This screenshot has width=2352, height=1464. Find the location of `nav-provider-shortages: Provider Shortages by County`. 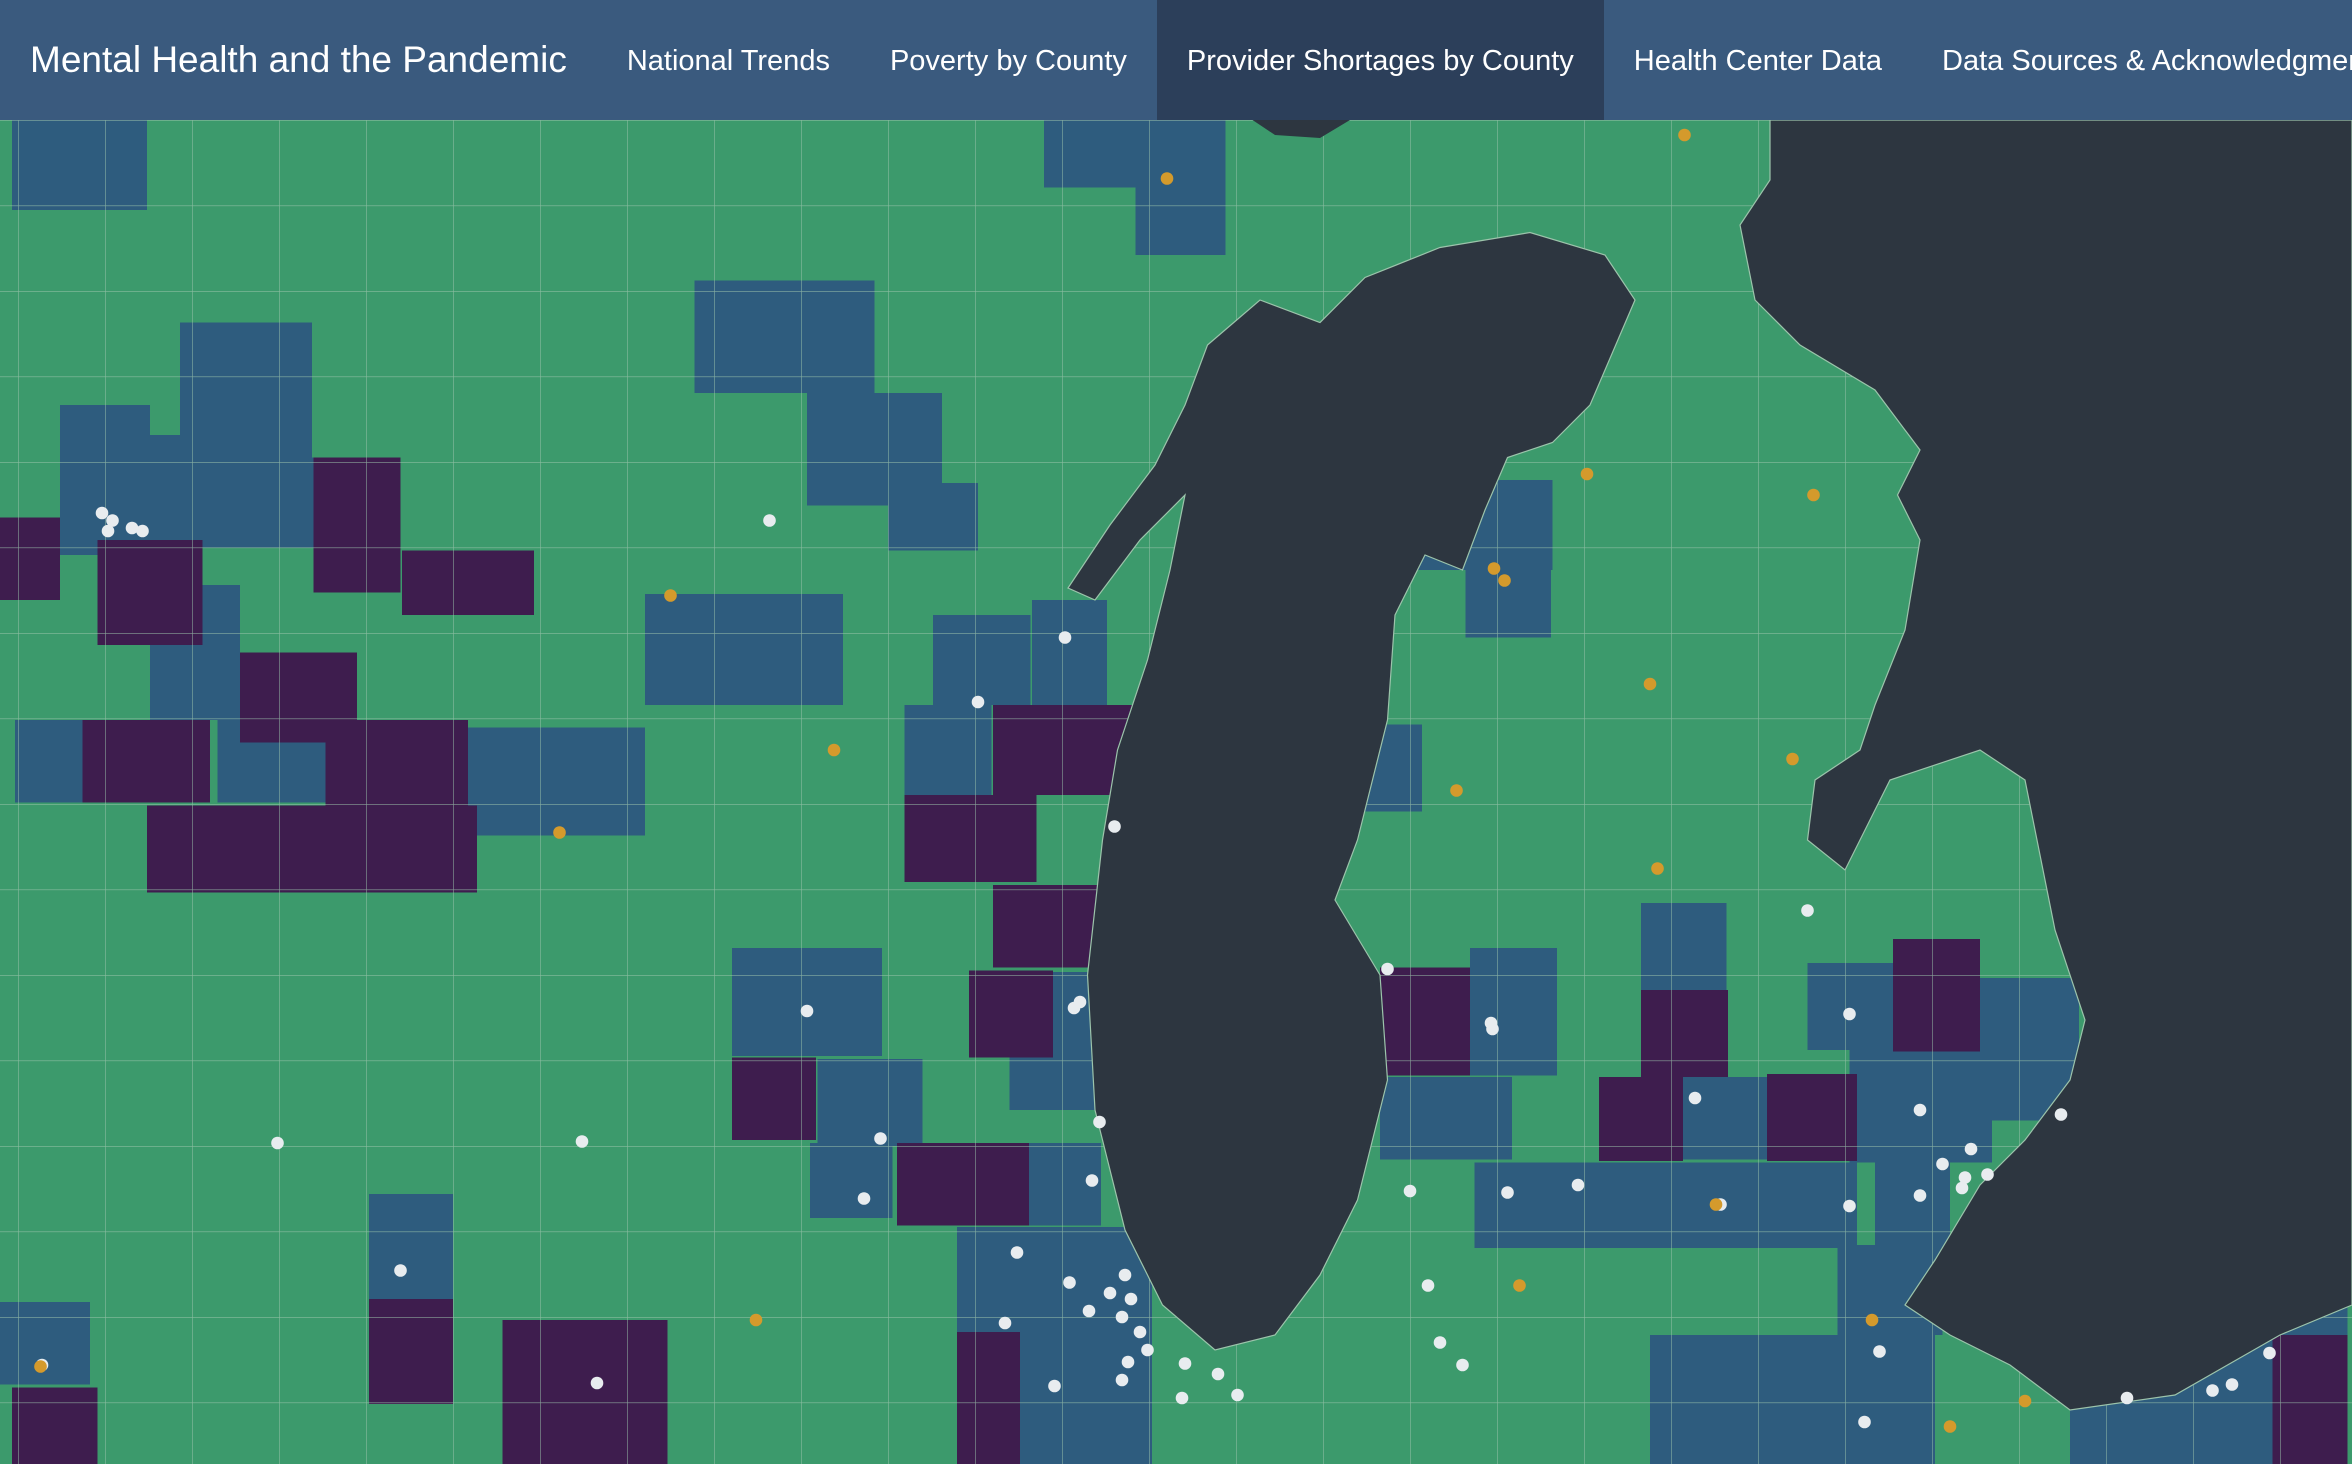

nav-provider-shortages: Provider Shortages by County is located at coordinates (1380, 60).